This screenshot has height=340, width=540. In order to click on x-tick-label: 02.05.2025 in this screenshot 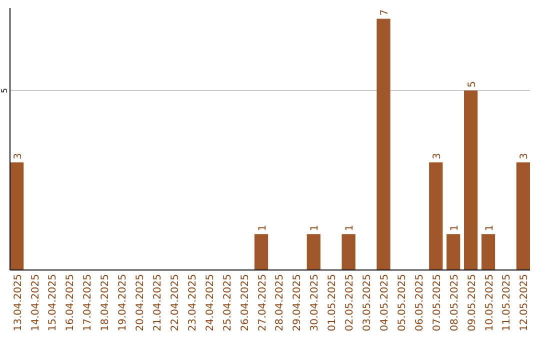, I will do `click(350, 303)`.